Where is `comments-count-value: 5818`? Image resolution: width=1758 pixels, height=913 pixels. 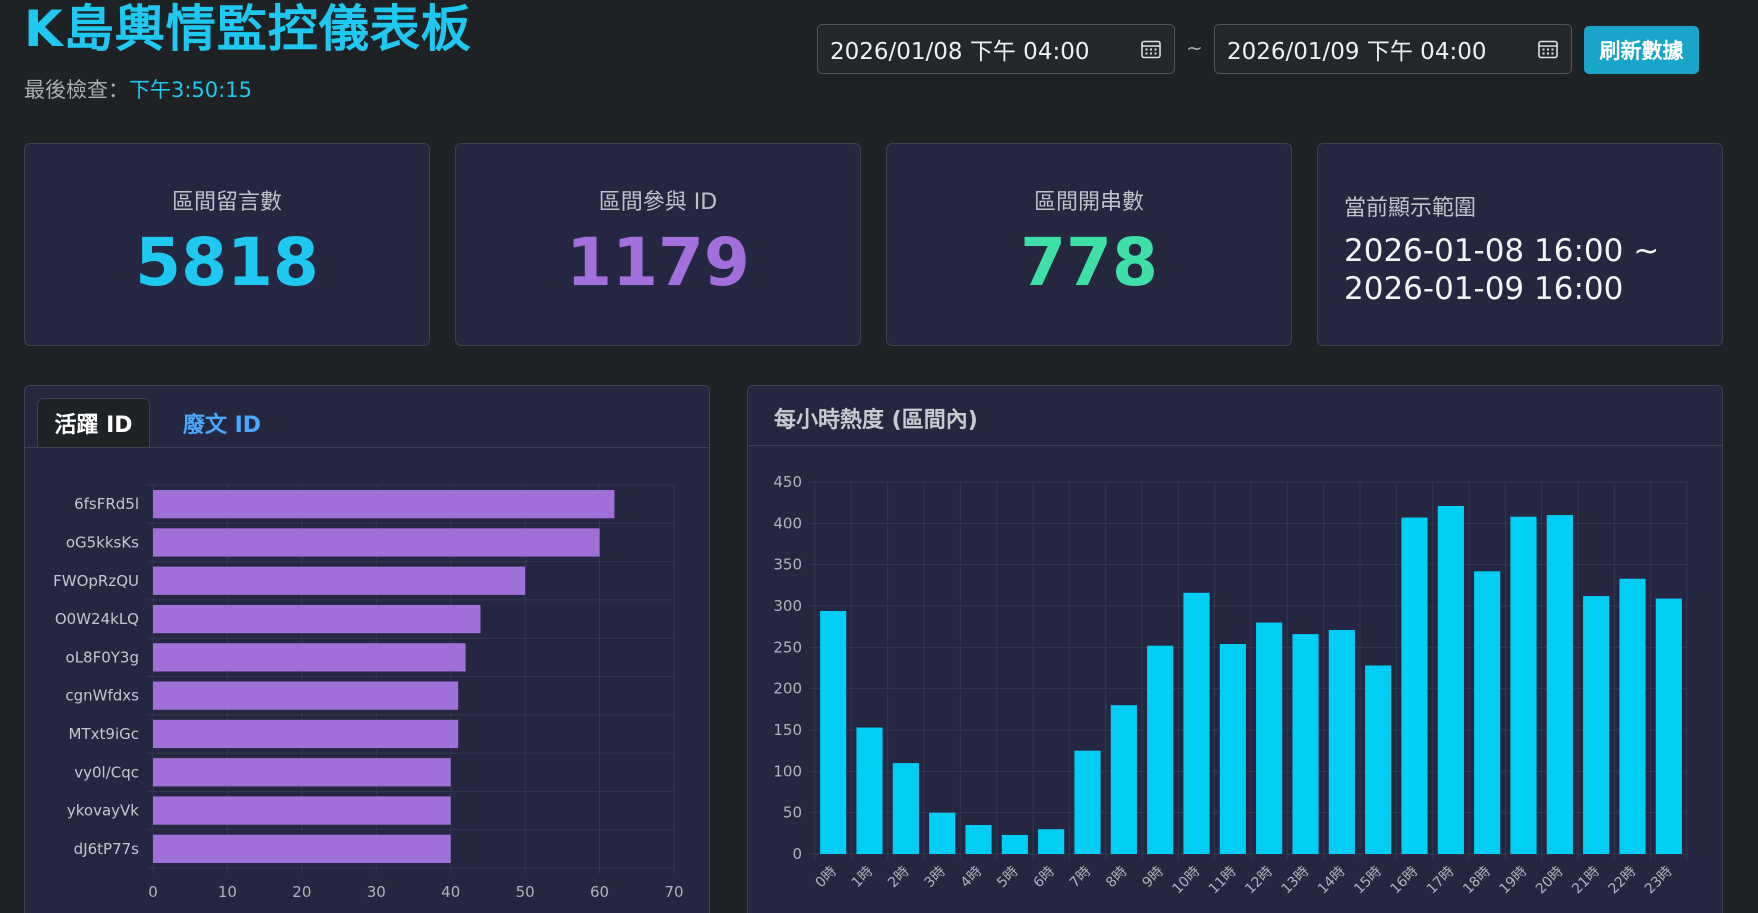 comments-count-value: 5818 is located at coordinates (227, 262).